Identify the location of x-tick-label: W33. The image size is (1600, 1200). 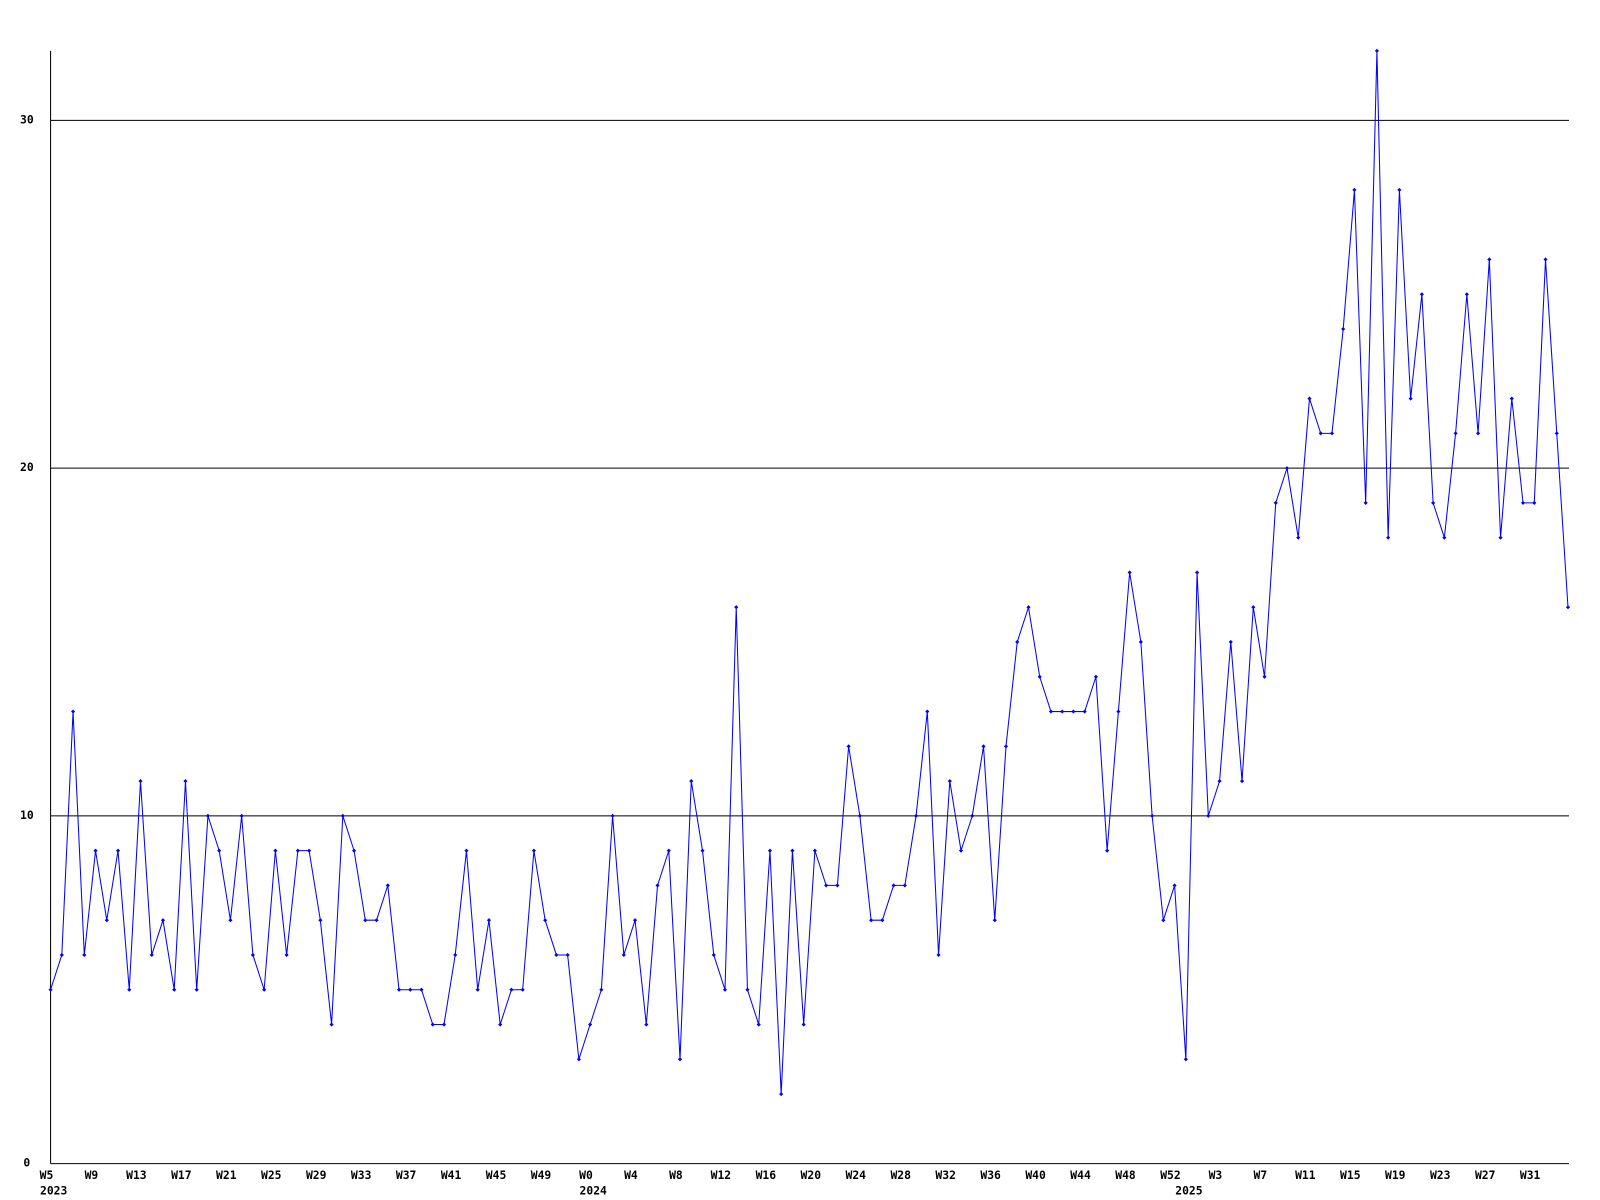
(361, 1175).